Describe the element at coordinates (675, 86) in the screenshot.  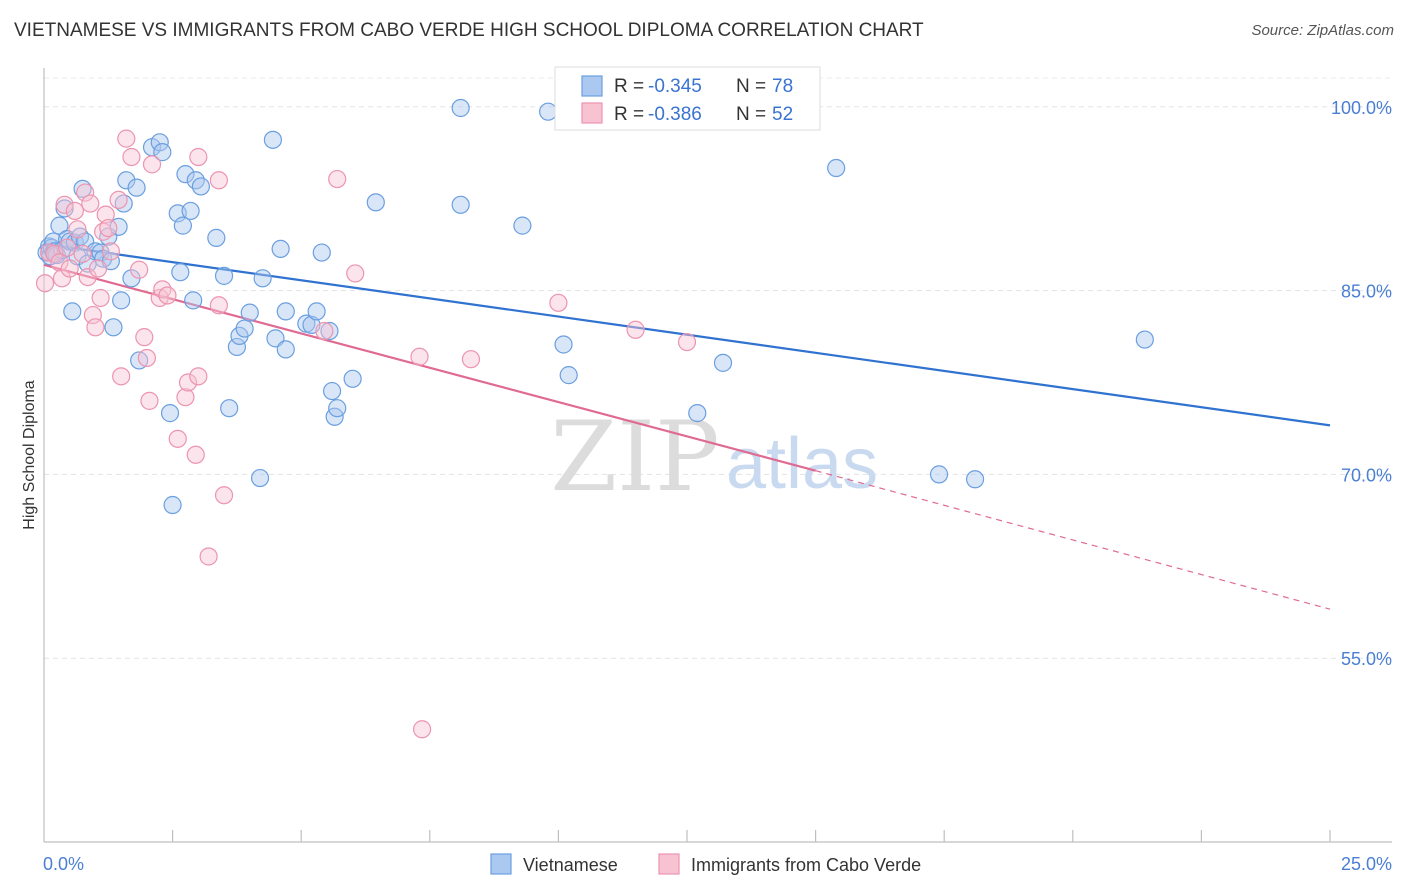
I see `stats-r-value-vietnamese: -0.345` at that location.